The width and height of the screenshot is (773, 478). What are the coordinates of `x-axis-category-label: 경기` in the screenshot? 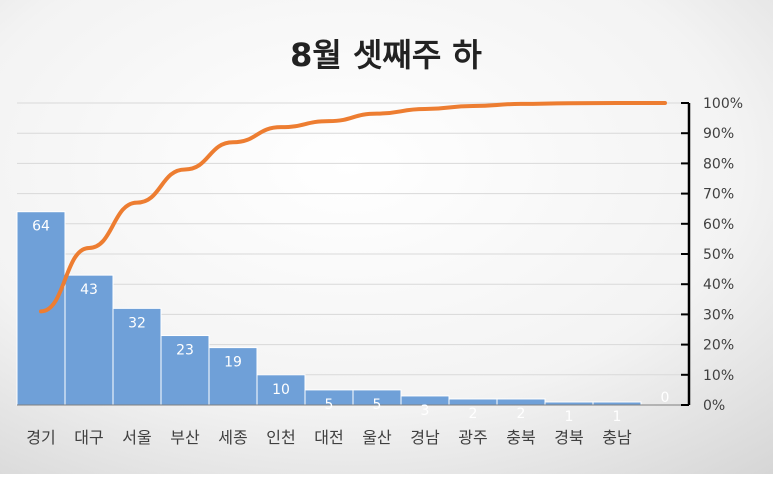 It's located at (40, 437).